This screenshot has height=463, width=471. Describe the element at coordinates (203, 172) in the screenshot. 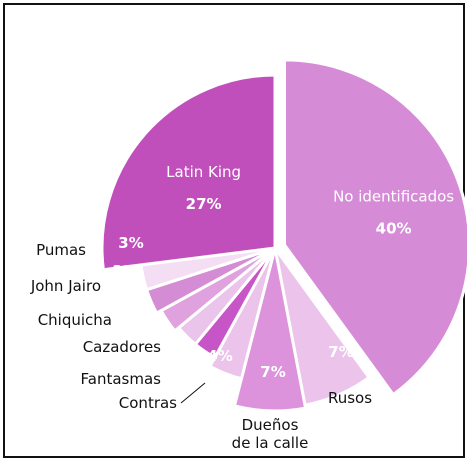

I see `slice-label-latin-king: Latin King` at that location.